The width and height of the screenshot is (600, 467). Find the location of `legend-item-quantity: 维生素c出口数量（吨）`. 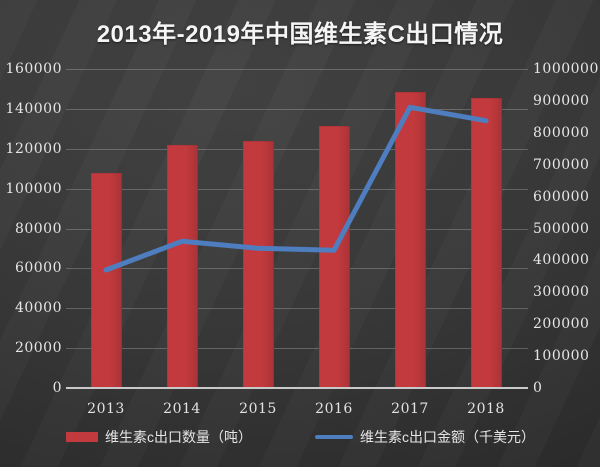

legend-item-quantity: 维生素c出口数量（吨） is located at coordinates (159, 437).